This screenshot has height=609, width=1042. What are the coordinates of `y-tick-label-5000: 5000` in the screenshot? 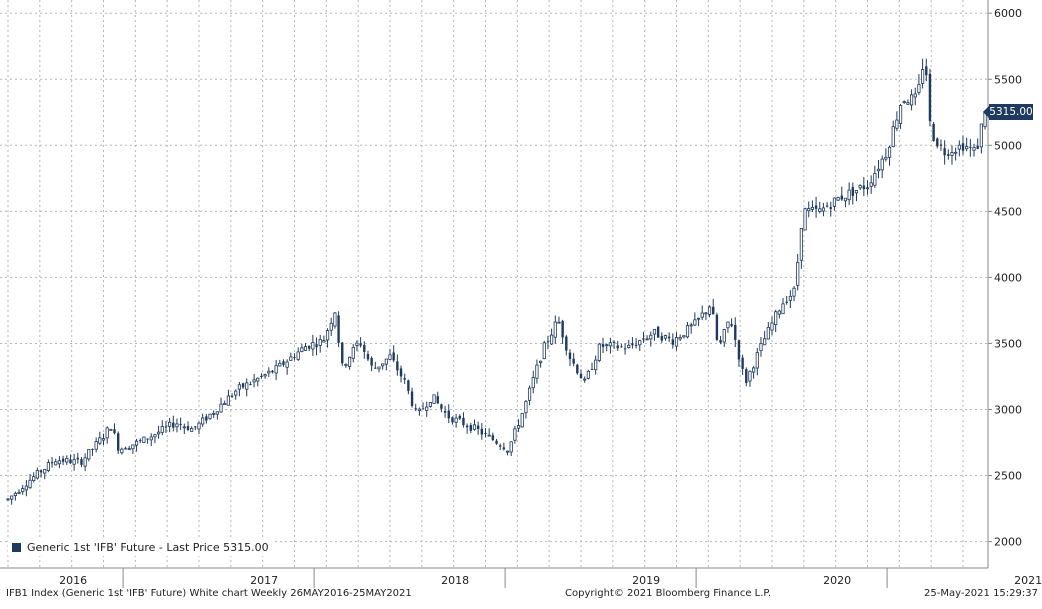 It's located at (1008, 145).